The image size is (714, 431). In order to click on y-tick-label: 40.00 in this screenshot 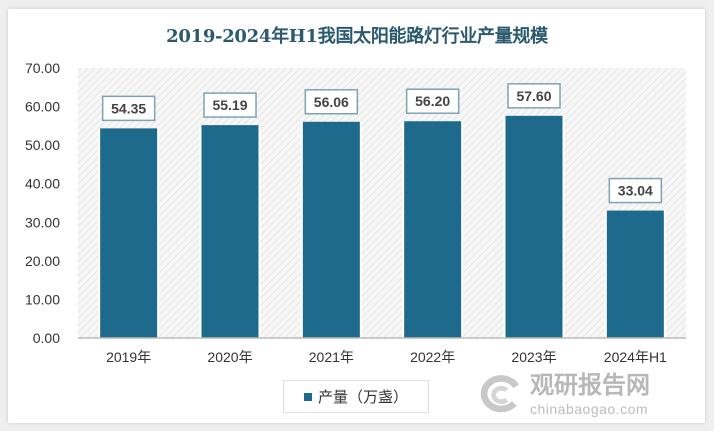, I will do `click(42, 184)`.